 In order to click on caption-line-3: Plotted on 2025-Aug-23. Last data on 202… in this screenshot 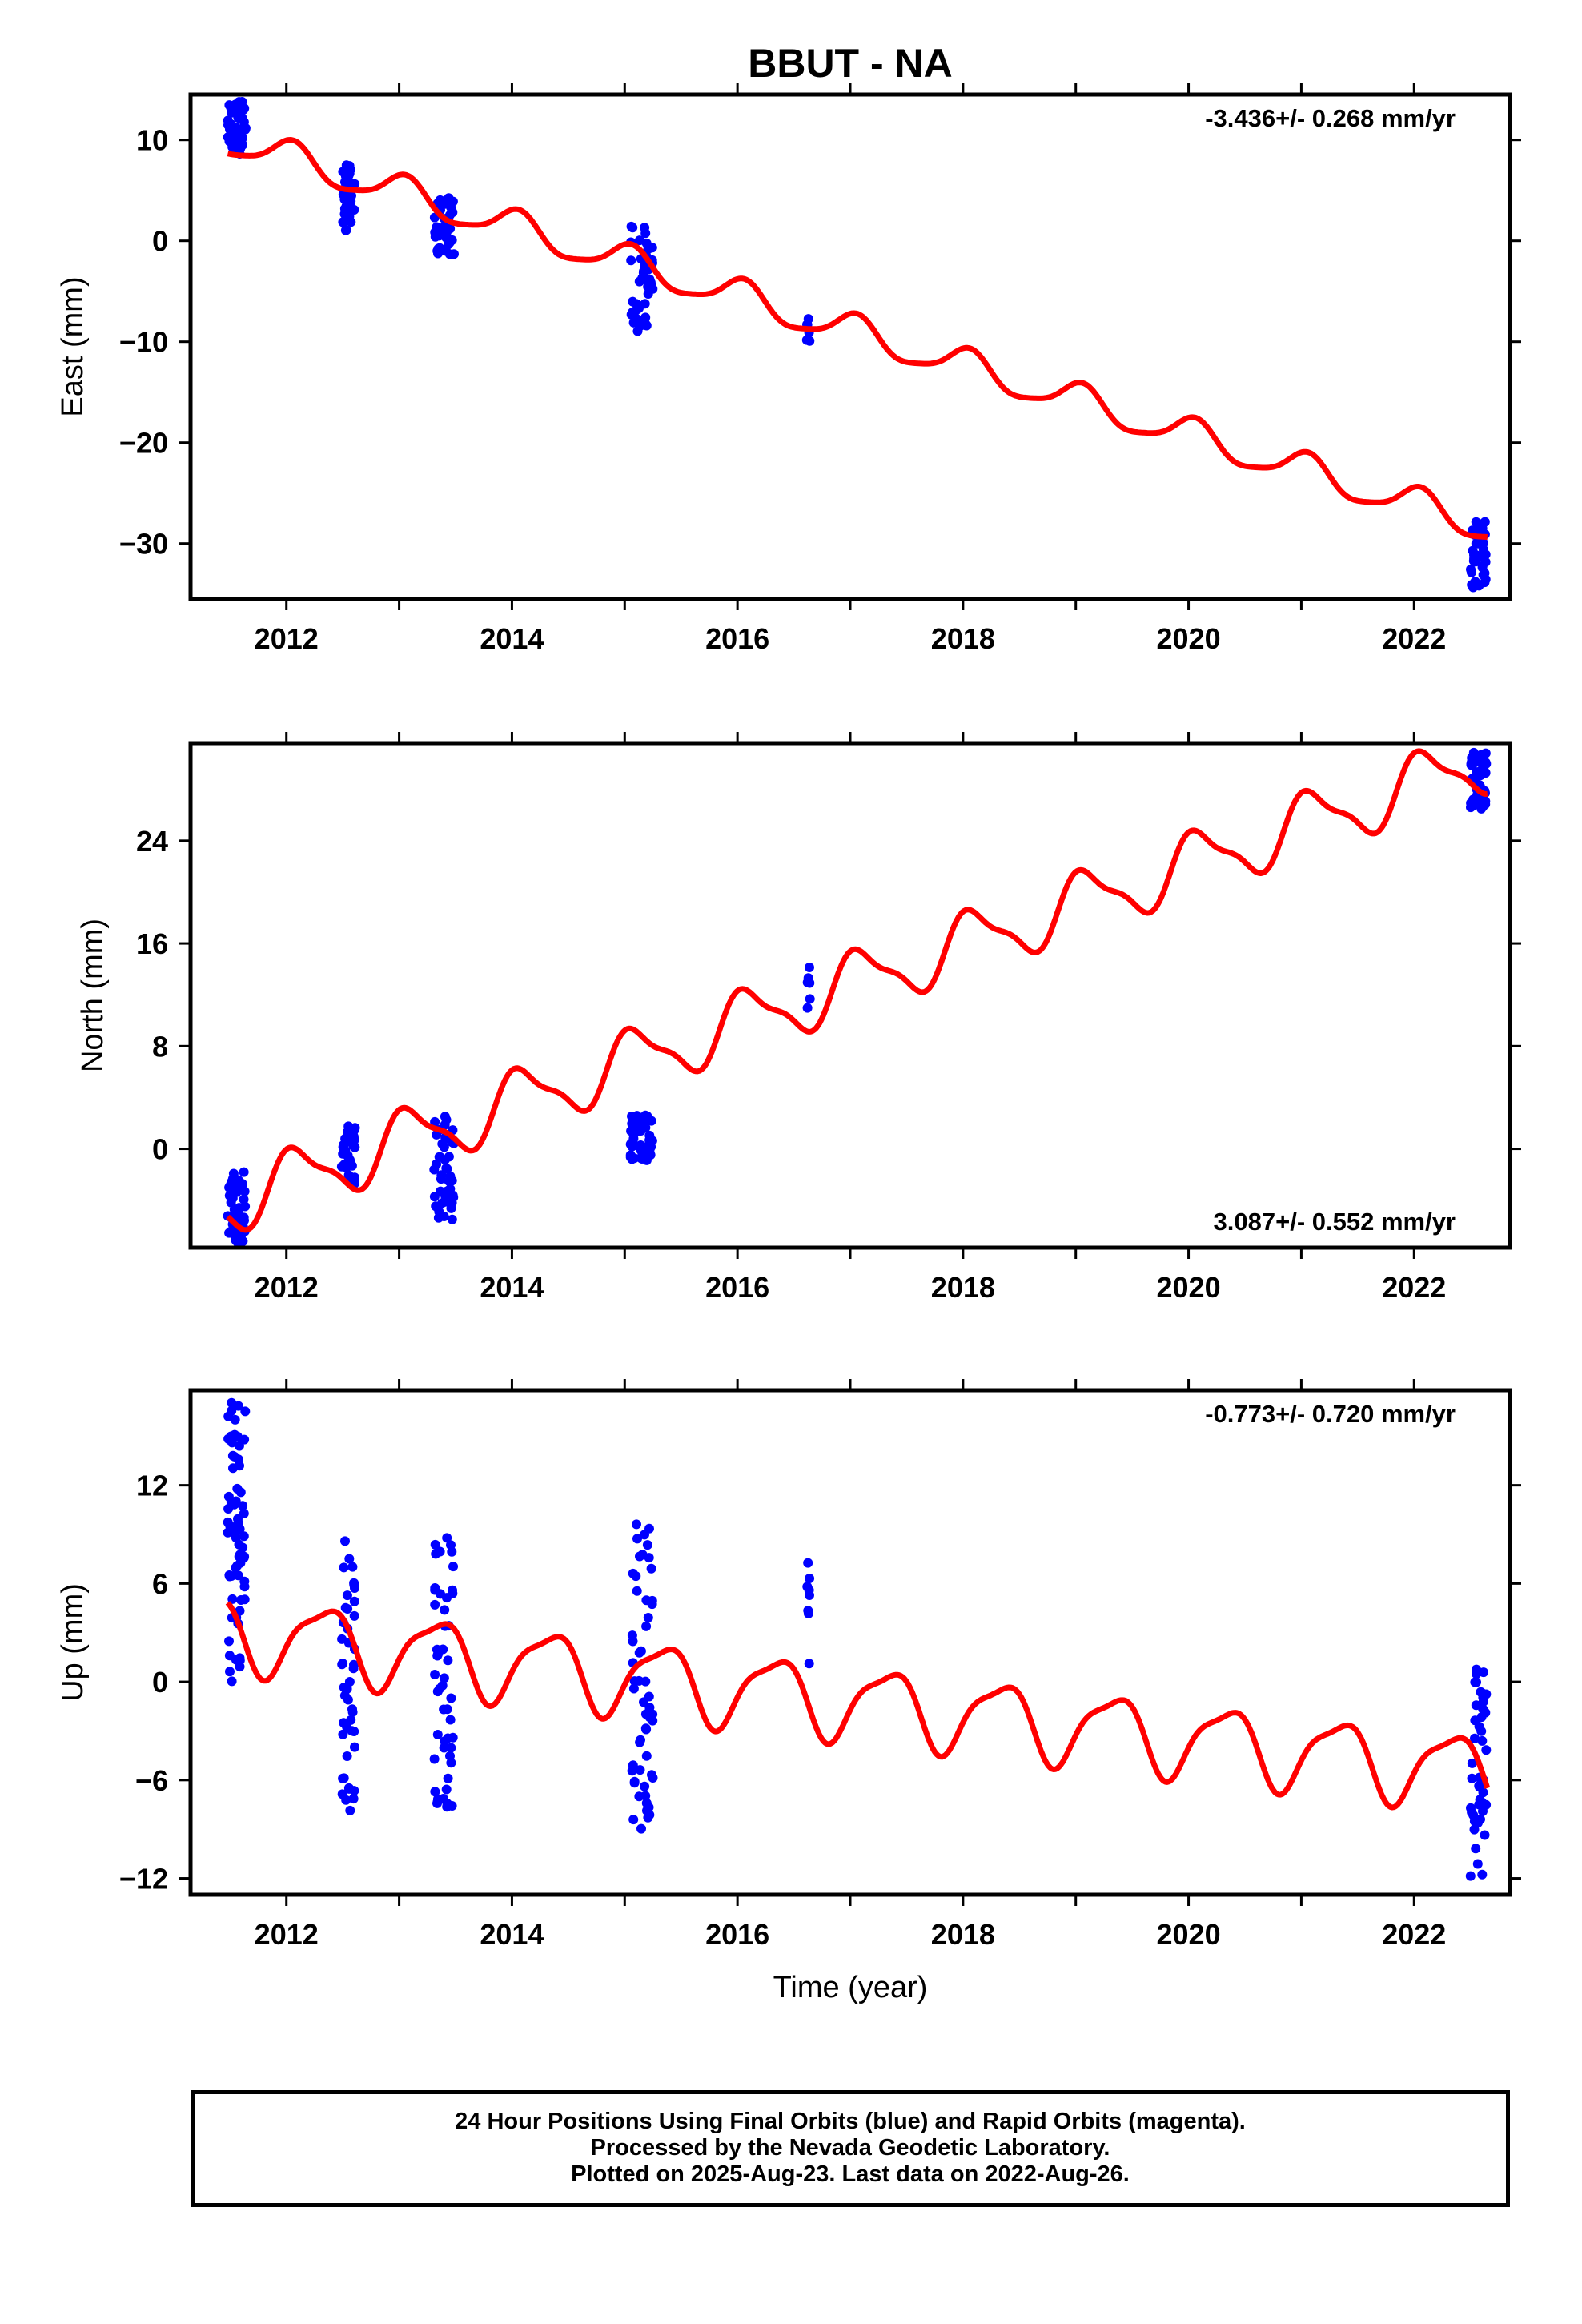, I will do `click(850, 2174)`.